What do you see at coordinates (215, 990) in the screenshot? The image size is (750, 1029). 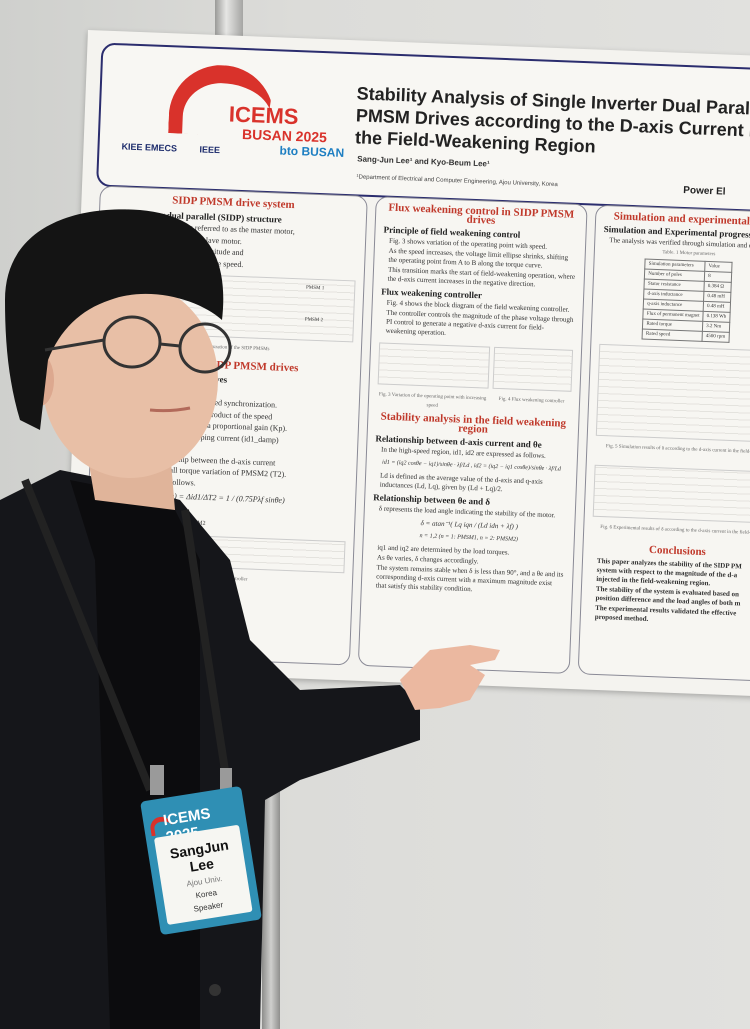 I see `jacket-button` at bounding box center [215, 990].